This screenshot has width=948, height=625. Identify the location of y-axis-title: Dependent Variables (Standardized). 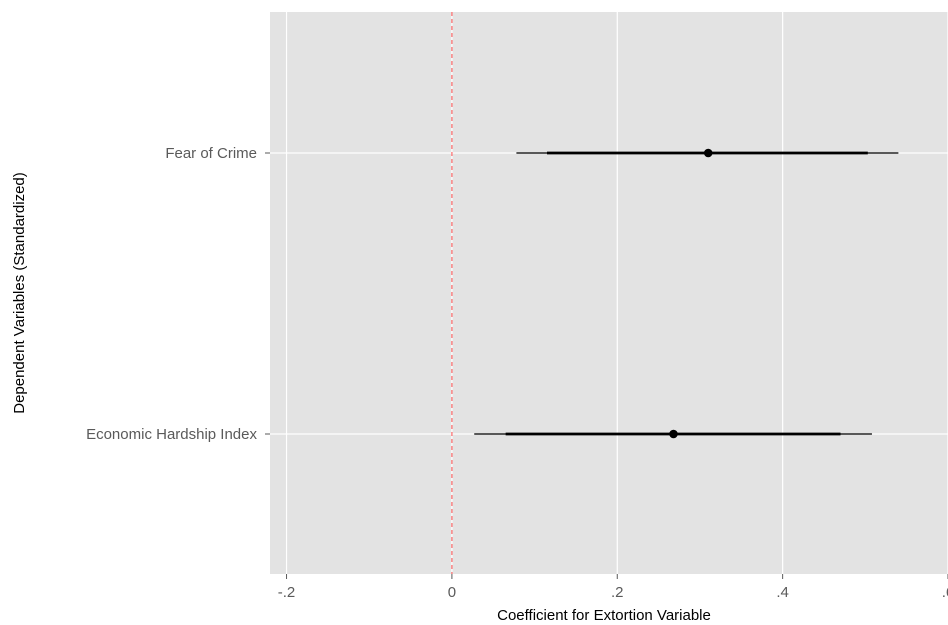
(19, 293).